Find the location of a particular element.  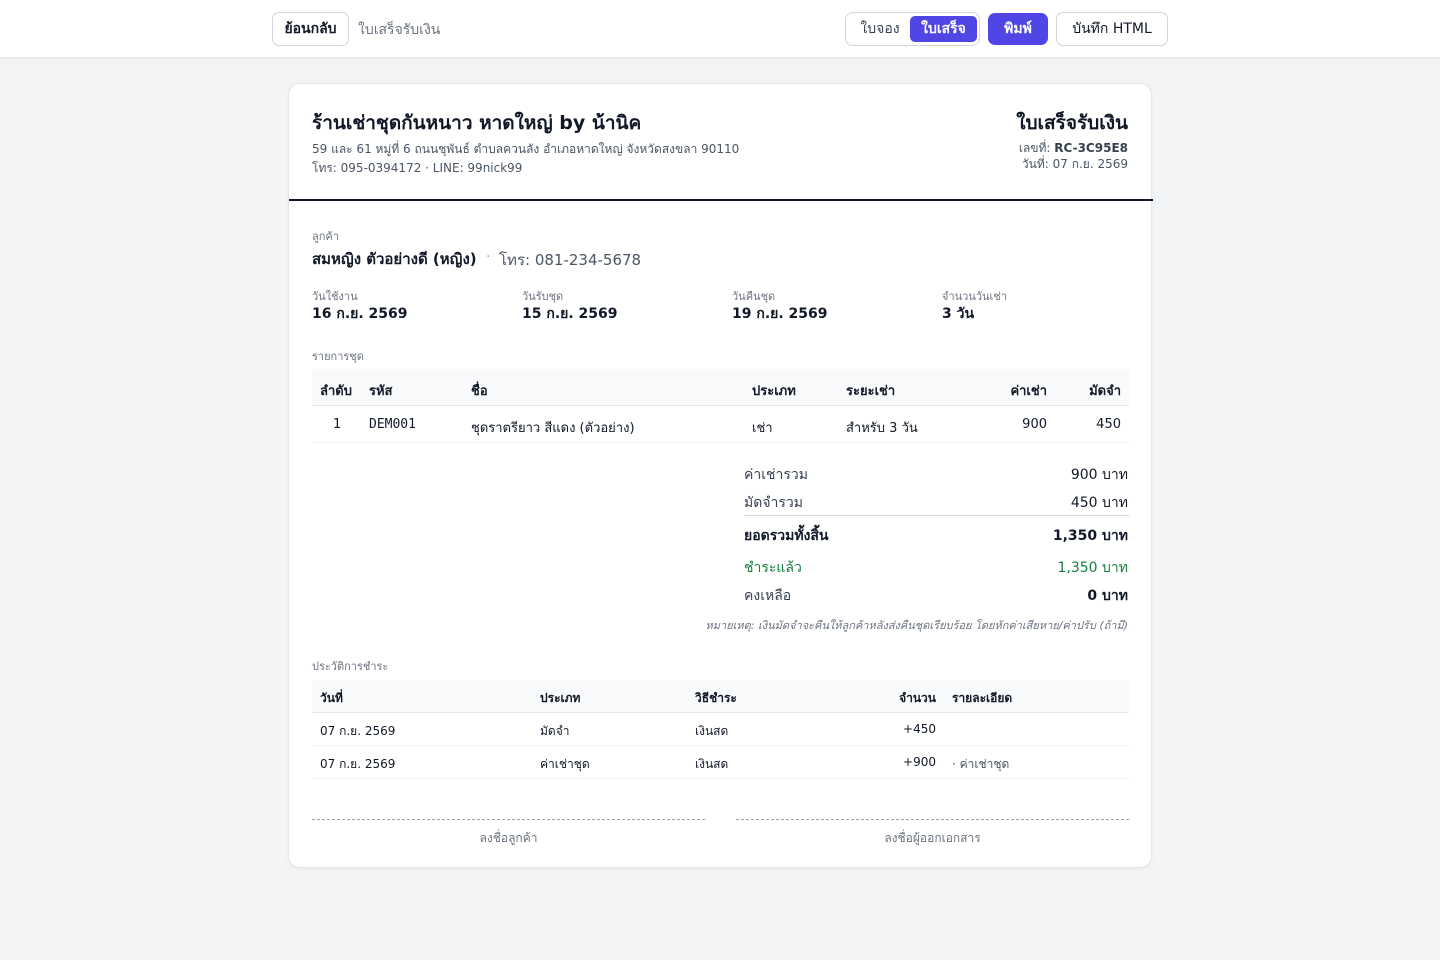

item-type: เช่า is located at coordinates (762, 428).